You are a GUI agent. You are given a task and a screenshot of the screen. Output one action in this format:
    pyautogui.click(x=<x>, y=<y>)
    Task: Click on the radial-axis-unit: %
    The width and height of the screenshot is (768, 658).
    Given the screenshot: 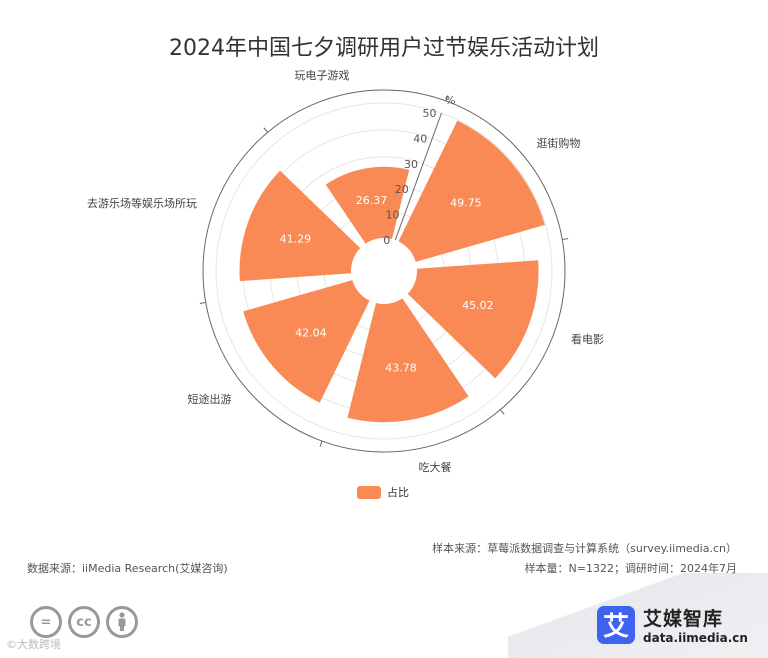 What is the action you would take?
    pyautogui.click(x=450, y=100)
    